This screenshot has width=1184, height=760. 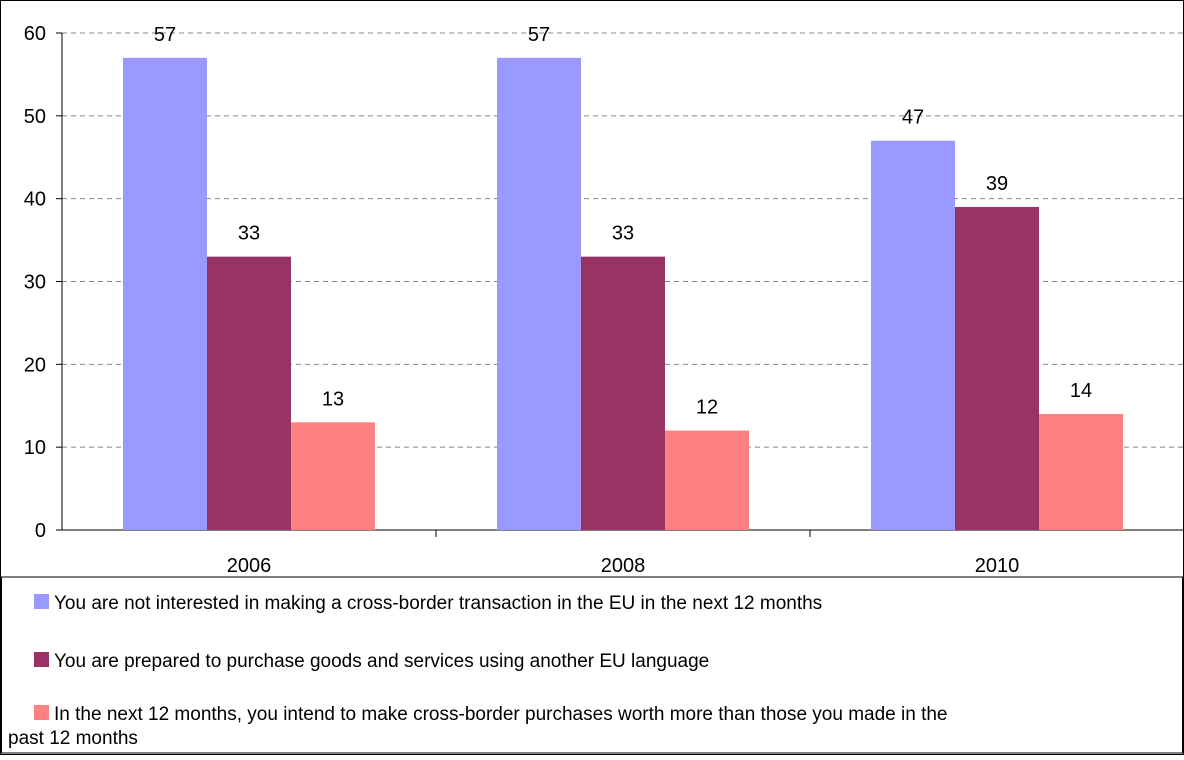 What do you see at coordinates (35, 448) in the screenshot?
I see `y-tick-label: 10` at bounding box center [35, 448].